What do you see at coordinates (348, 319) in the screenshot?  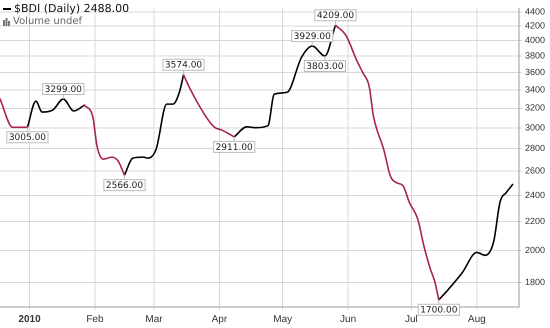 I see `x-tick-label: Jun` at bounding box center [348, 319].